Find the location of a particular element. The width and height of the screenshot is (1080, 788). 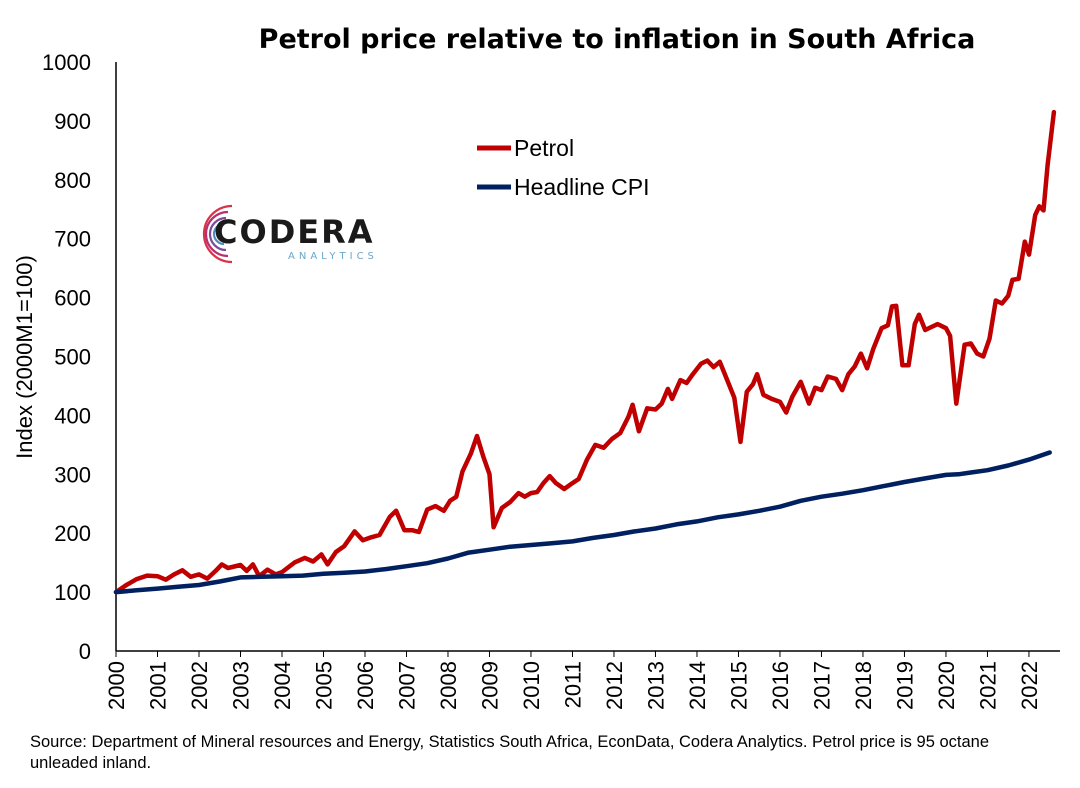

y-tick-label: 500 is located at coordinates (72, 357).